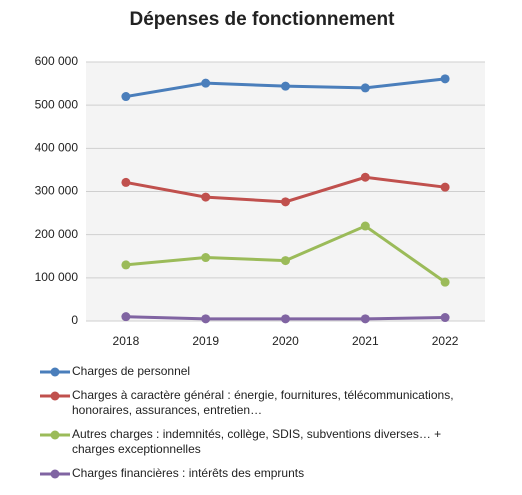  What do you see at coordinates (74, 320) in the screenshot?
I see `y-tick-label: 0` at bounding box center [74, 320].